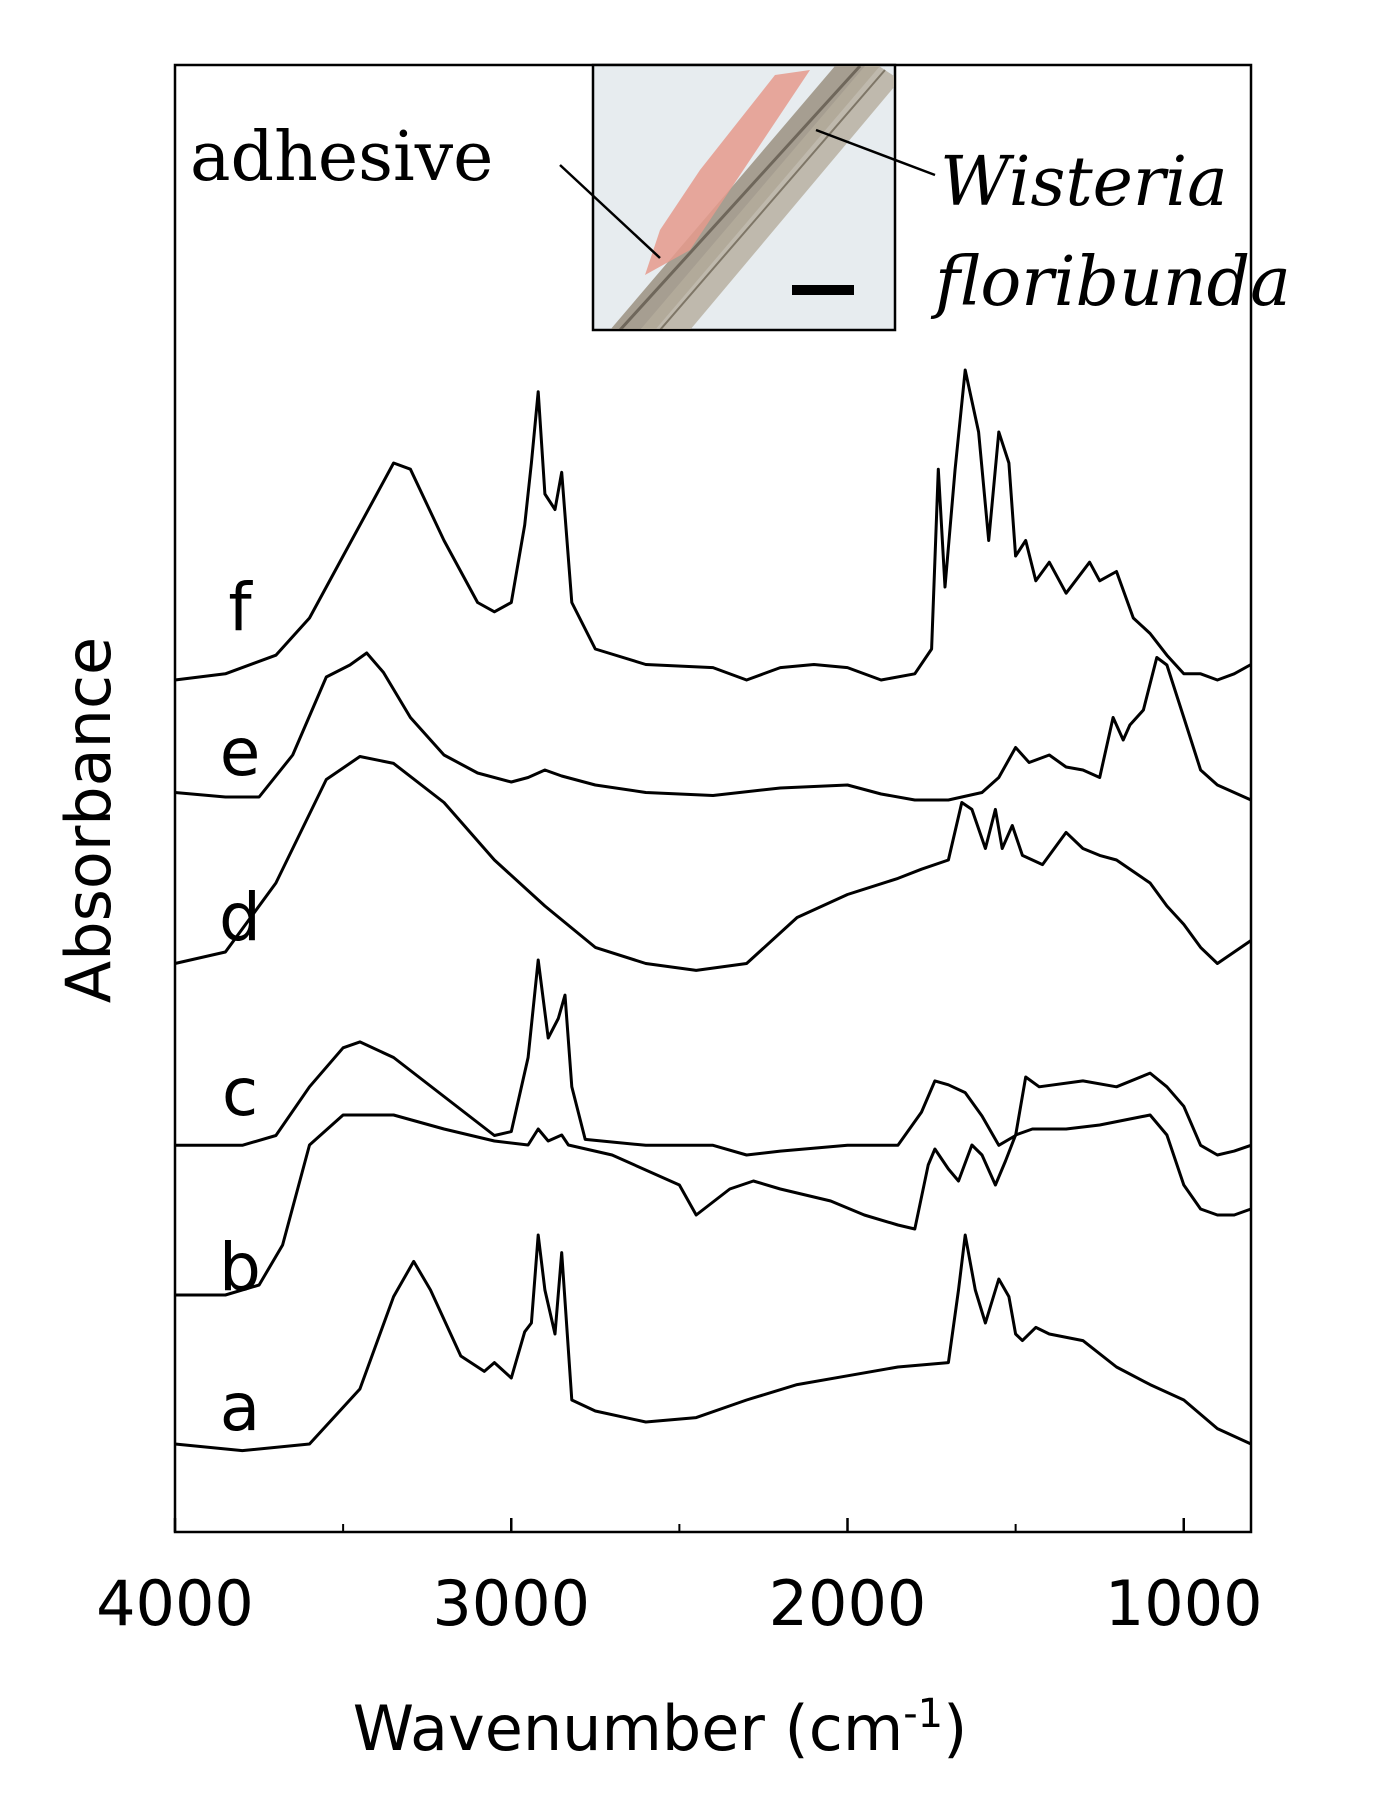  I want to click on series-tag-b: b, so click(240, 1267).